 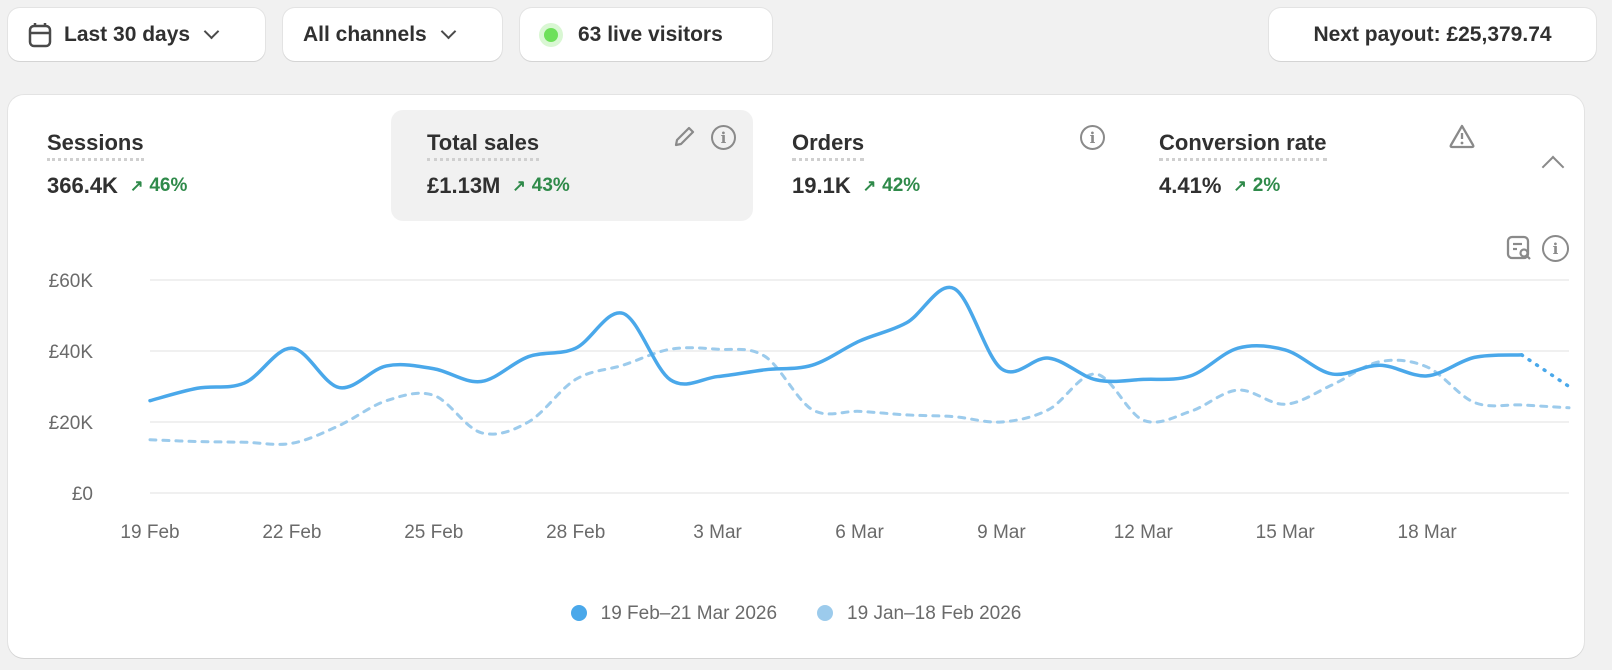 I want to click on x-tick-label: 9 Mar, so click(x=1001, y=532).